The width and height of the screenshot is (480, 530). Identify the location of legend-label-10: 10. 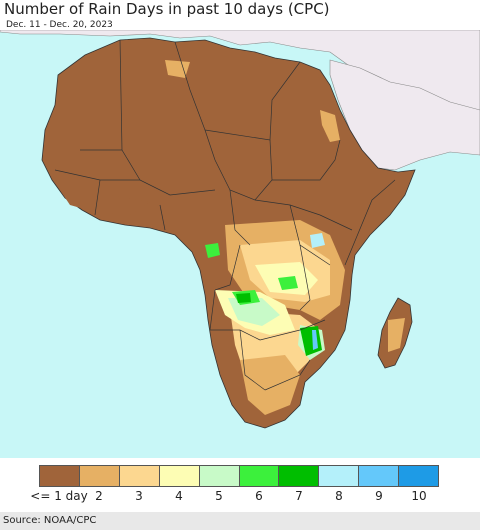
(419, 496).